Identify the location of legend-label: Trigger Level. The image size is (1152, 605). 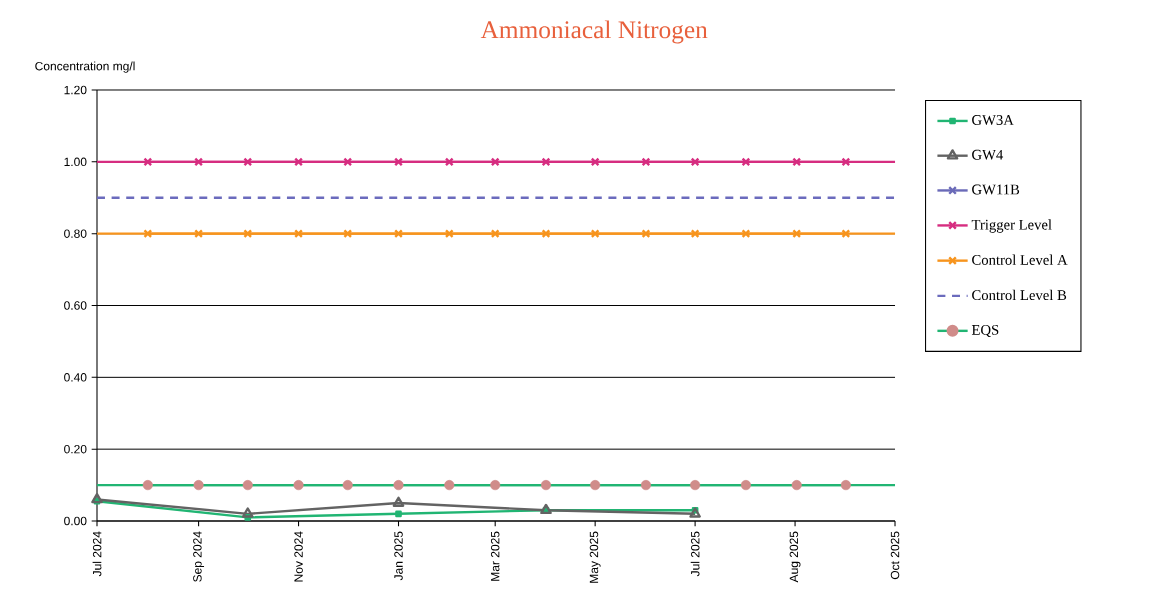
(1011, 226).